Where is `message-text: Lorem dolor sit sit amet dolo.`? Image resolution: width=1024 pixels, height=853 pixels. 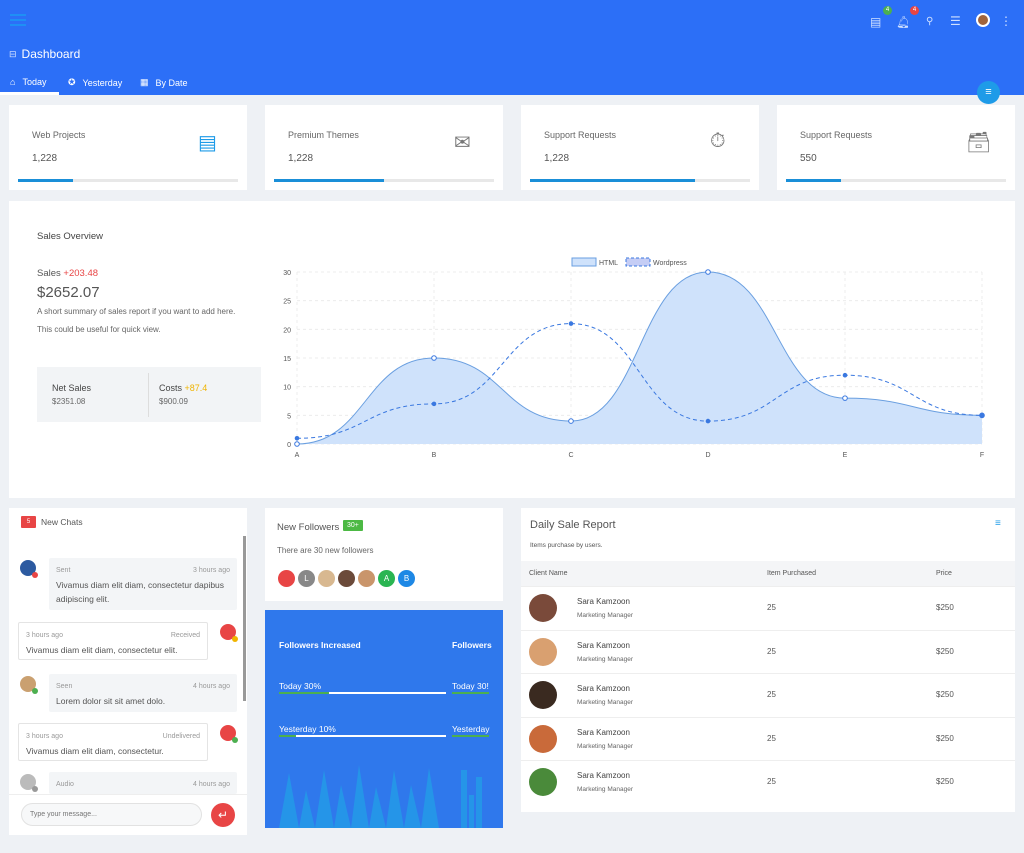
message-text: Lorem dolor sit sit amet dolo. is located at coordinates (111, 701).